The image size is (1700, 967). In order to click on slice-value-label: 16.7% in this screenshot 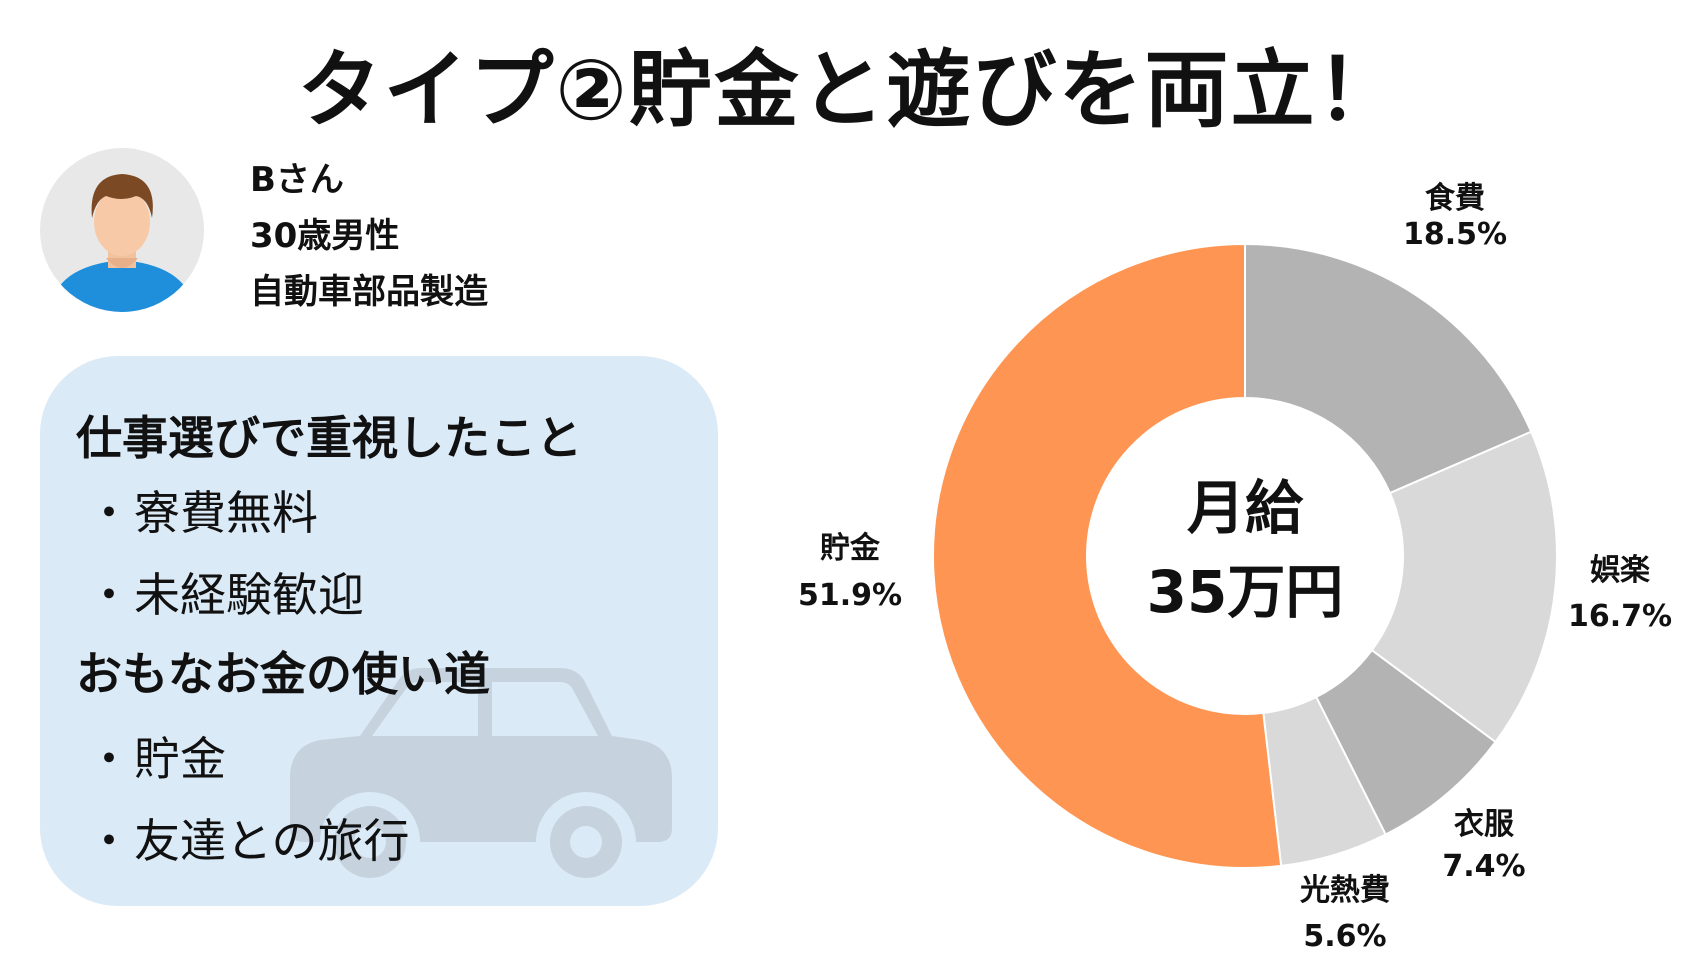, I will do `click(1620, 616)`.